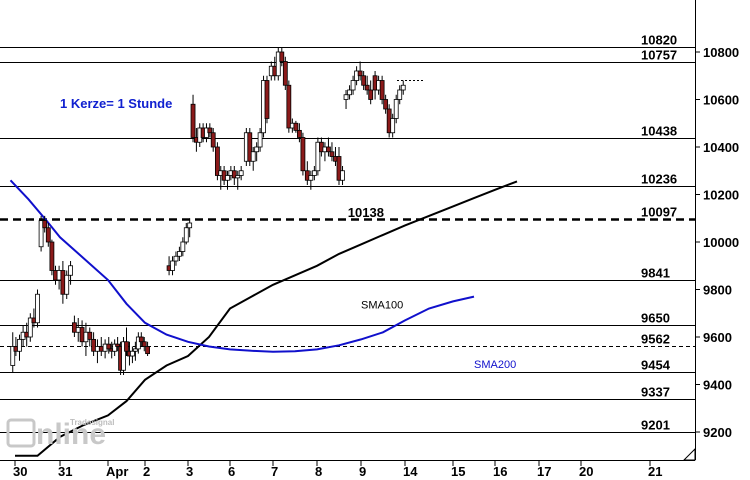 Image resolution: width=750 pixels, height=480 pixels. I want to click on level-label-9841: 9841, so click(655, 273).